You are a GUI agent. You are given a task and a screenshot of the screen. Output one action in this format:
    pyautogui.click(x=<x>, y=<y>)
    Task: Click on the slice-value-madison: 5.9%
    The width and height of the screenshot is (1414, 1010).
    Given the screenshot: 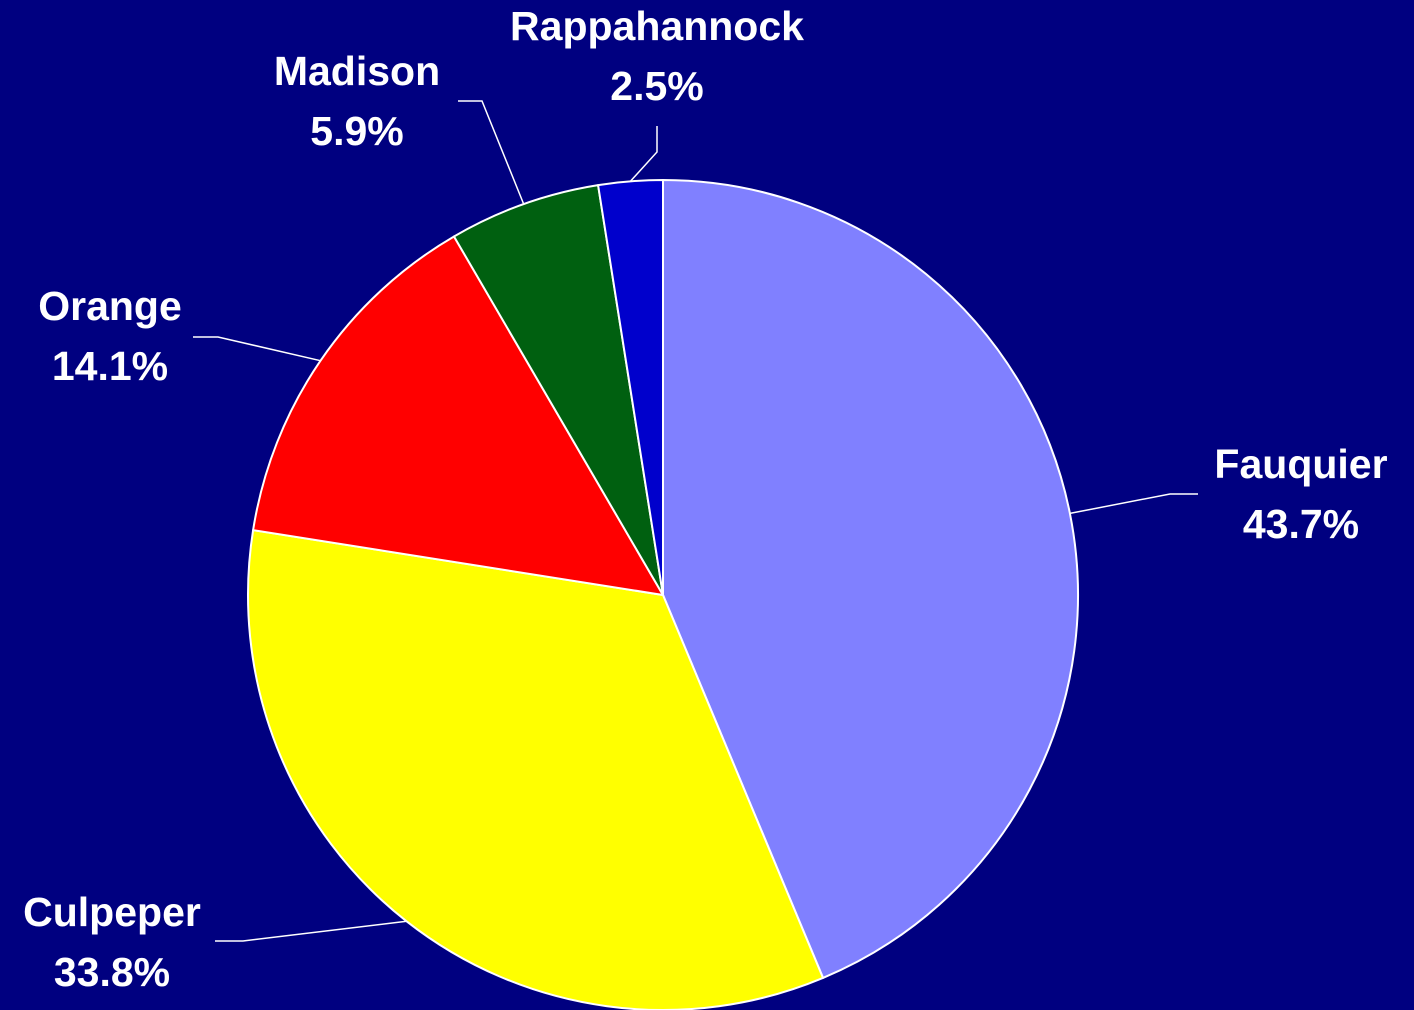 What is the action you would take?
    pyautogui.click(x=356, y=131)
    